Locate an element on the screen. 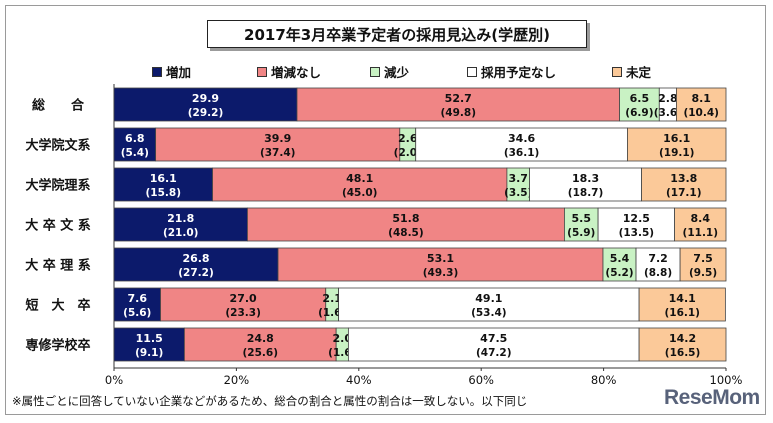  data-label-5-4: 14.1 is located at coordinates (682, 298).